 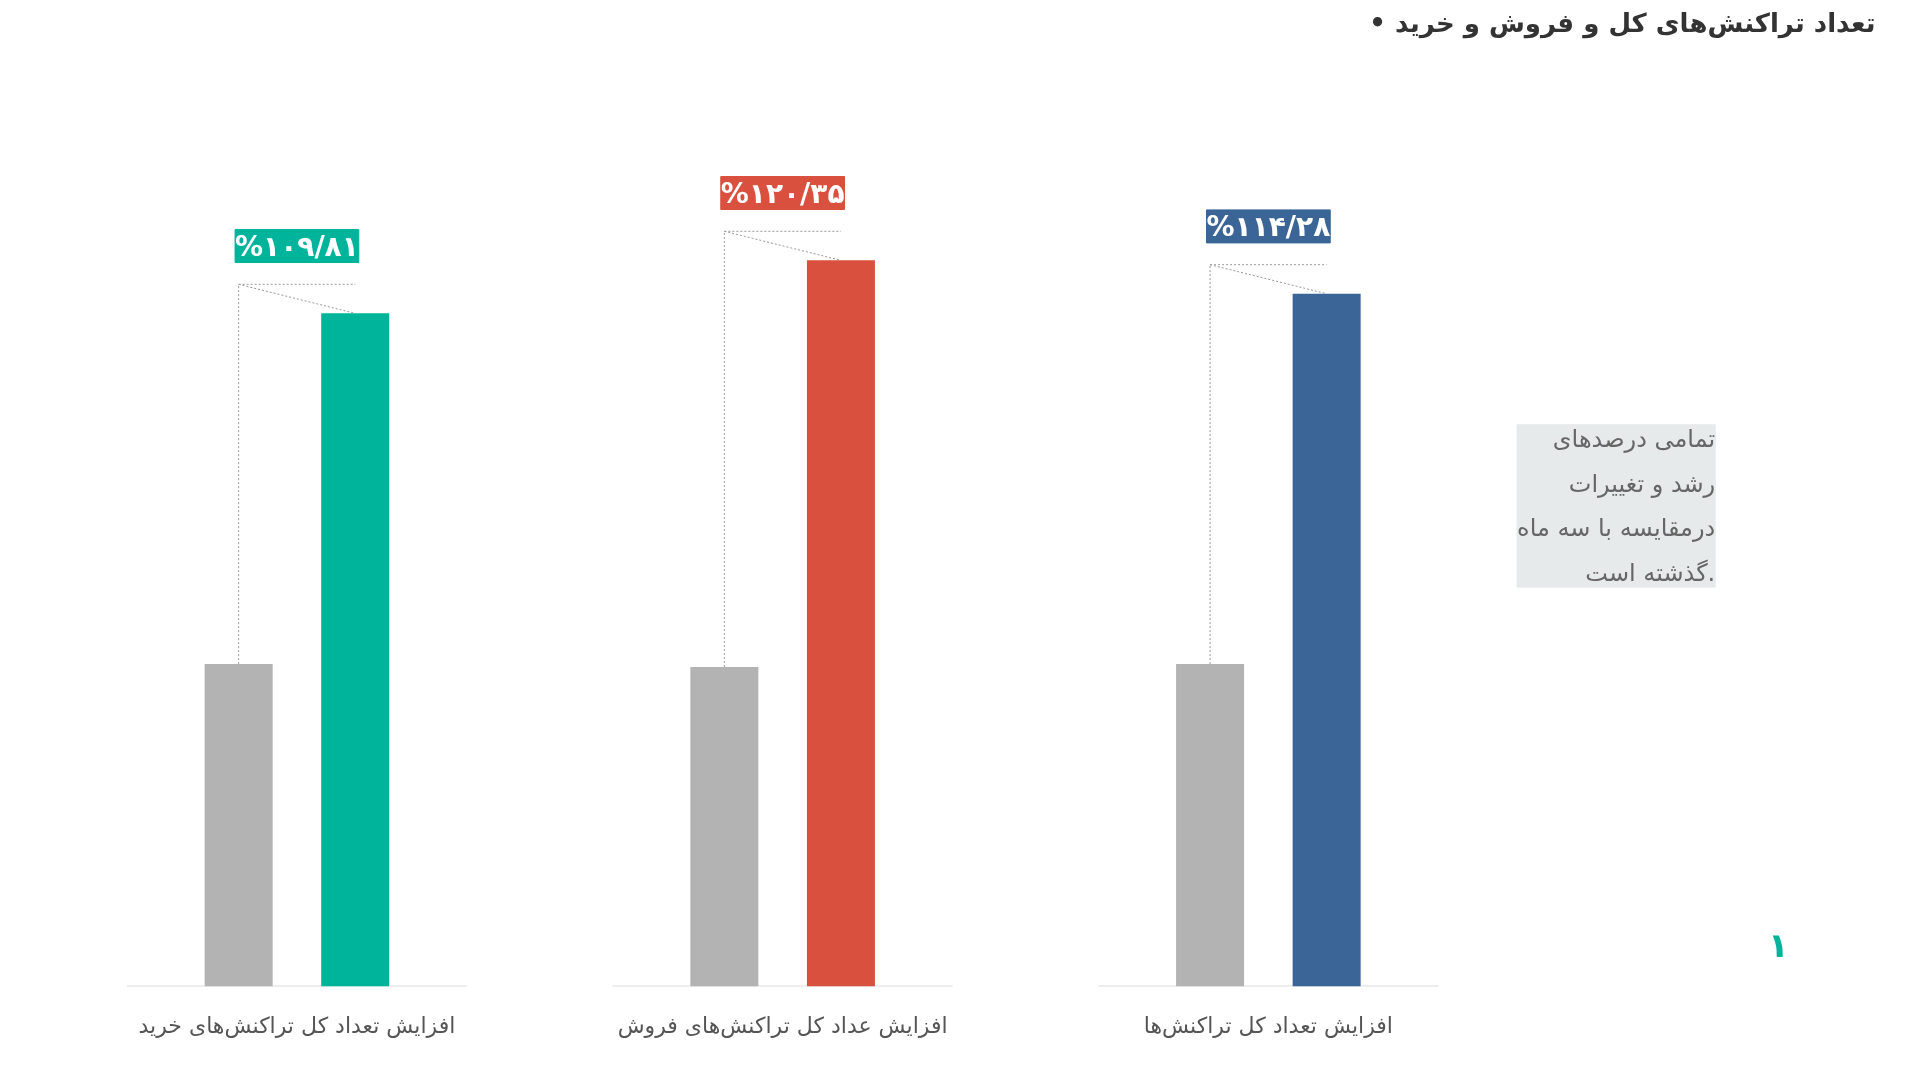 I want to click on text: %۱۱۴/۲۸, so click(x=1268, y=226).